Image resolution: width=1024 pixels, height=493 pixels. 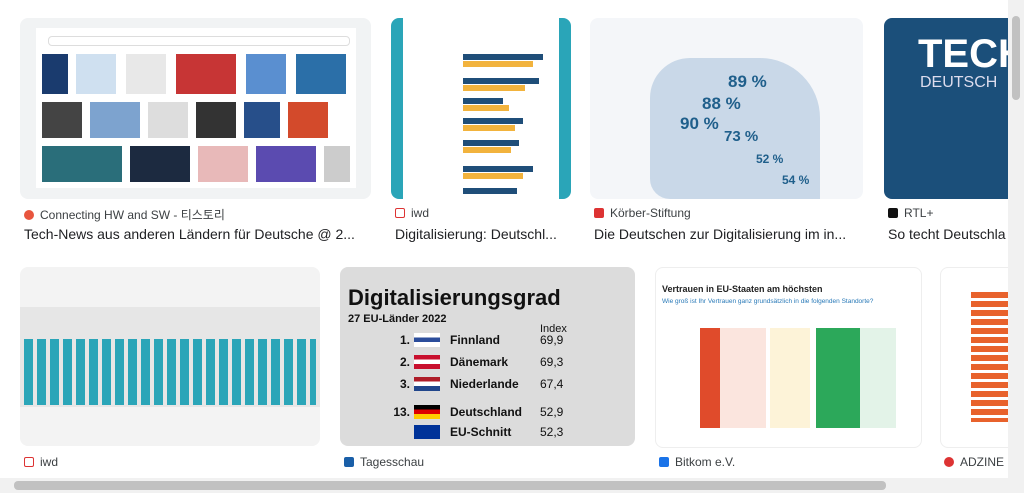 I want to click on rank: 13., so click(x=401, y=412).